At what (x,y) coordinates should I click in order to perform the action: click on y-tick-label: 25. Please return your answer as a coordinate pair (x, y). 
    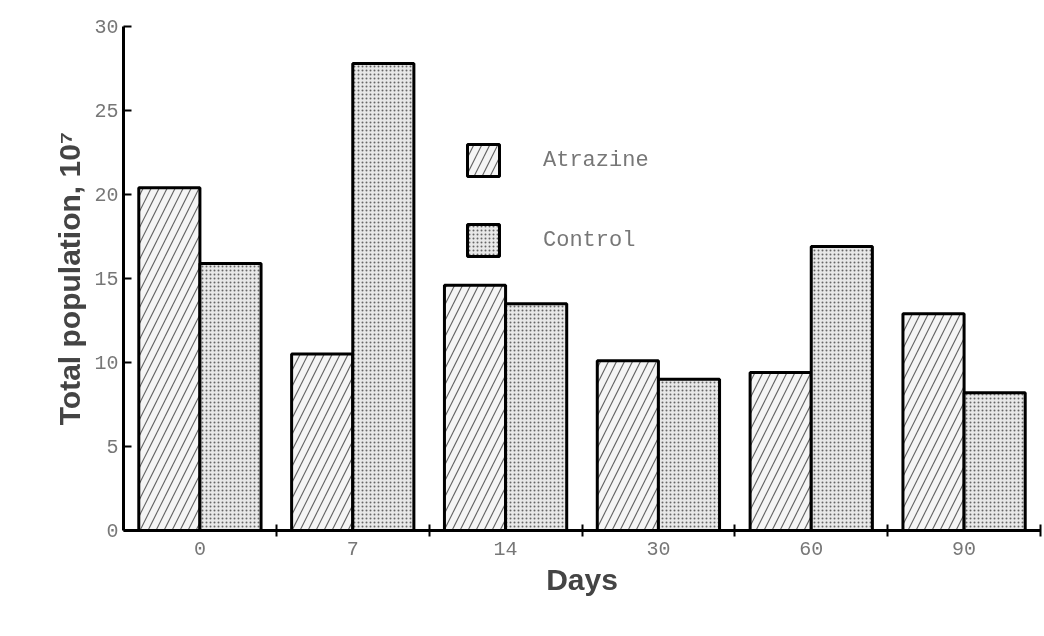
    Looking at the image, I should click on (106, 111).